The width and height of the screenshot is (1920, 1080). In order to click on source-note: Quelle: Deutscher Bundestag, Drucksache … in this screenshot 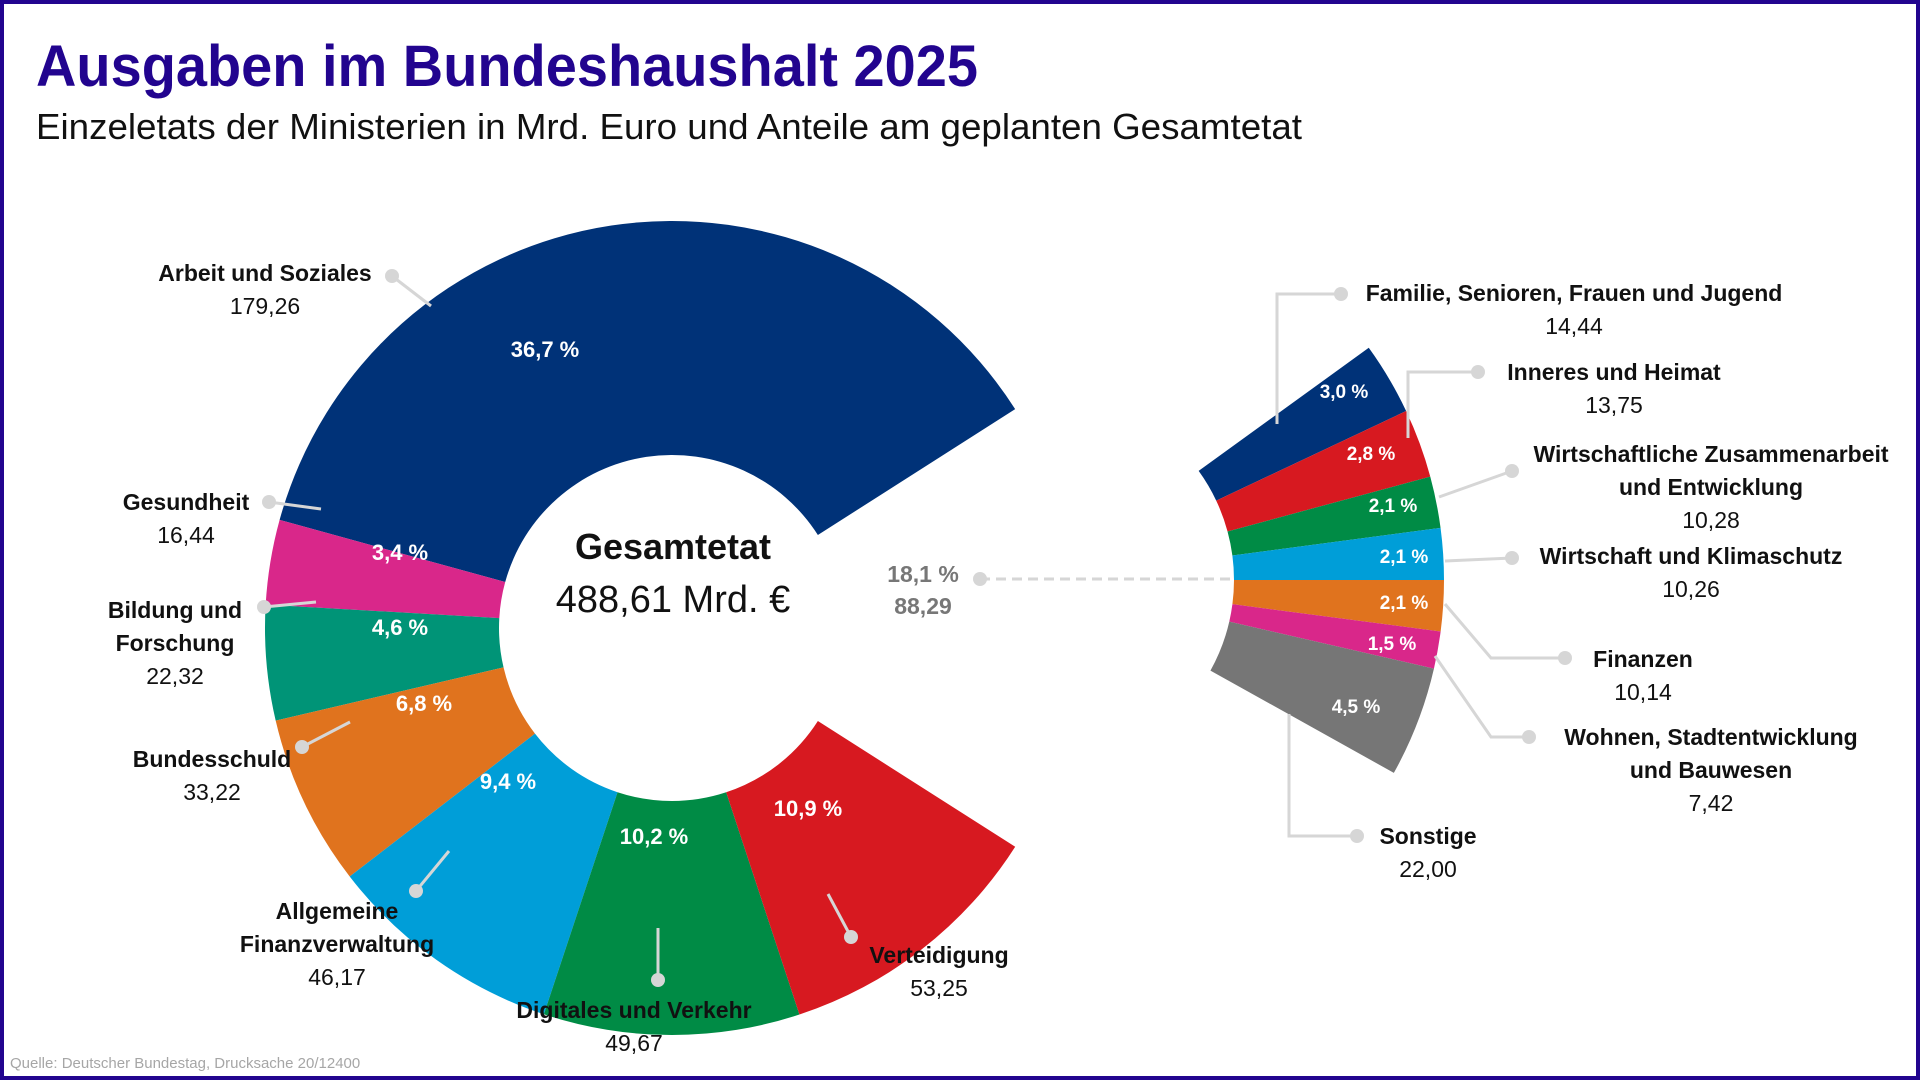, I will do `click(185, 1063)`.